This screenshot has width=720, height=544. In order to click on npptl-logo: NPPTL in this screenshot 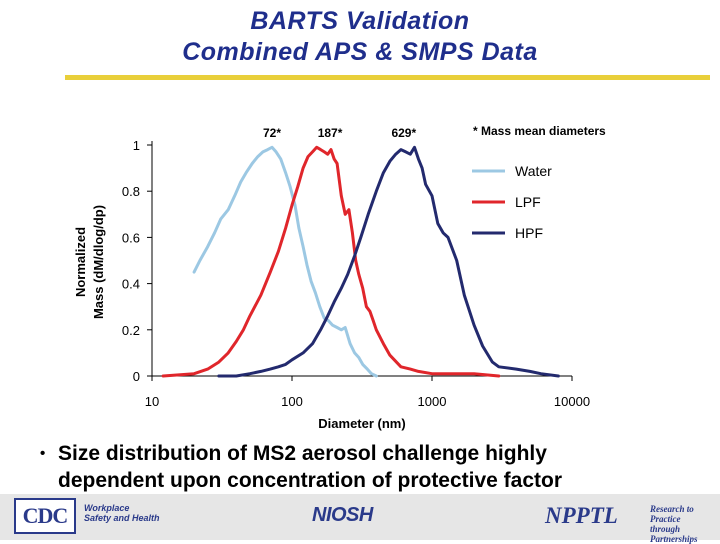, I will do `click(581, 515)`.